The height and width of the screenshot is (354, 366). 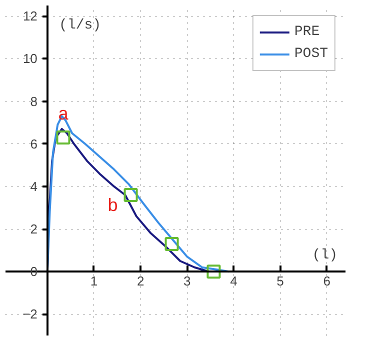 I want to click on y-tick-label: 2, so click(x=34, y=229).